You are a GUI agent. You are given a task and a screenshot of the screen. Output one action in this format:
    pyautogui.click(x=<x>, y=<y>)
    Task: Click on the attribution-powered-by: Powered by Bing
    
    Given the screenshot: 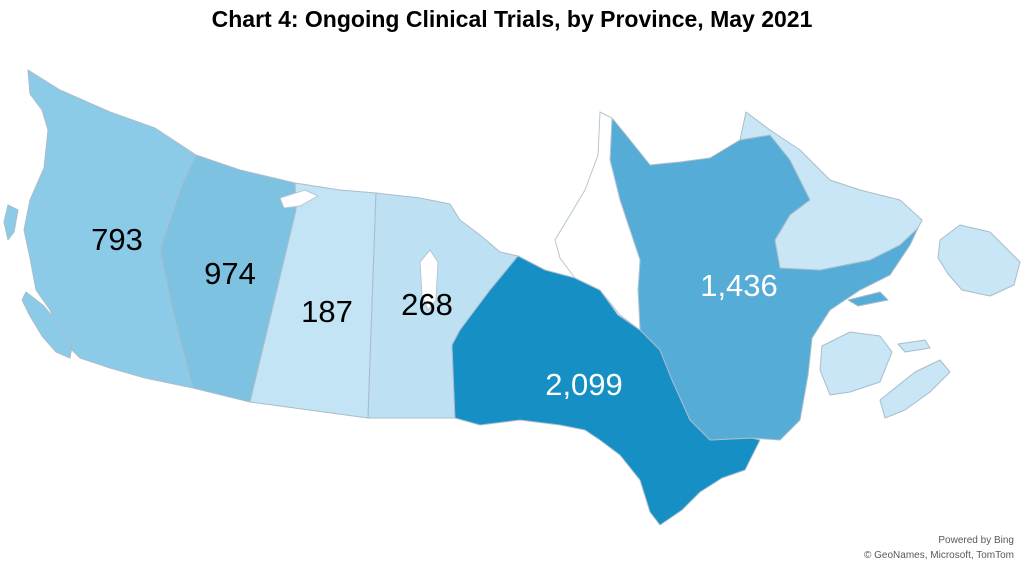 What is the action you would take?
    pyautogui.click(x=976, y=540)
    